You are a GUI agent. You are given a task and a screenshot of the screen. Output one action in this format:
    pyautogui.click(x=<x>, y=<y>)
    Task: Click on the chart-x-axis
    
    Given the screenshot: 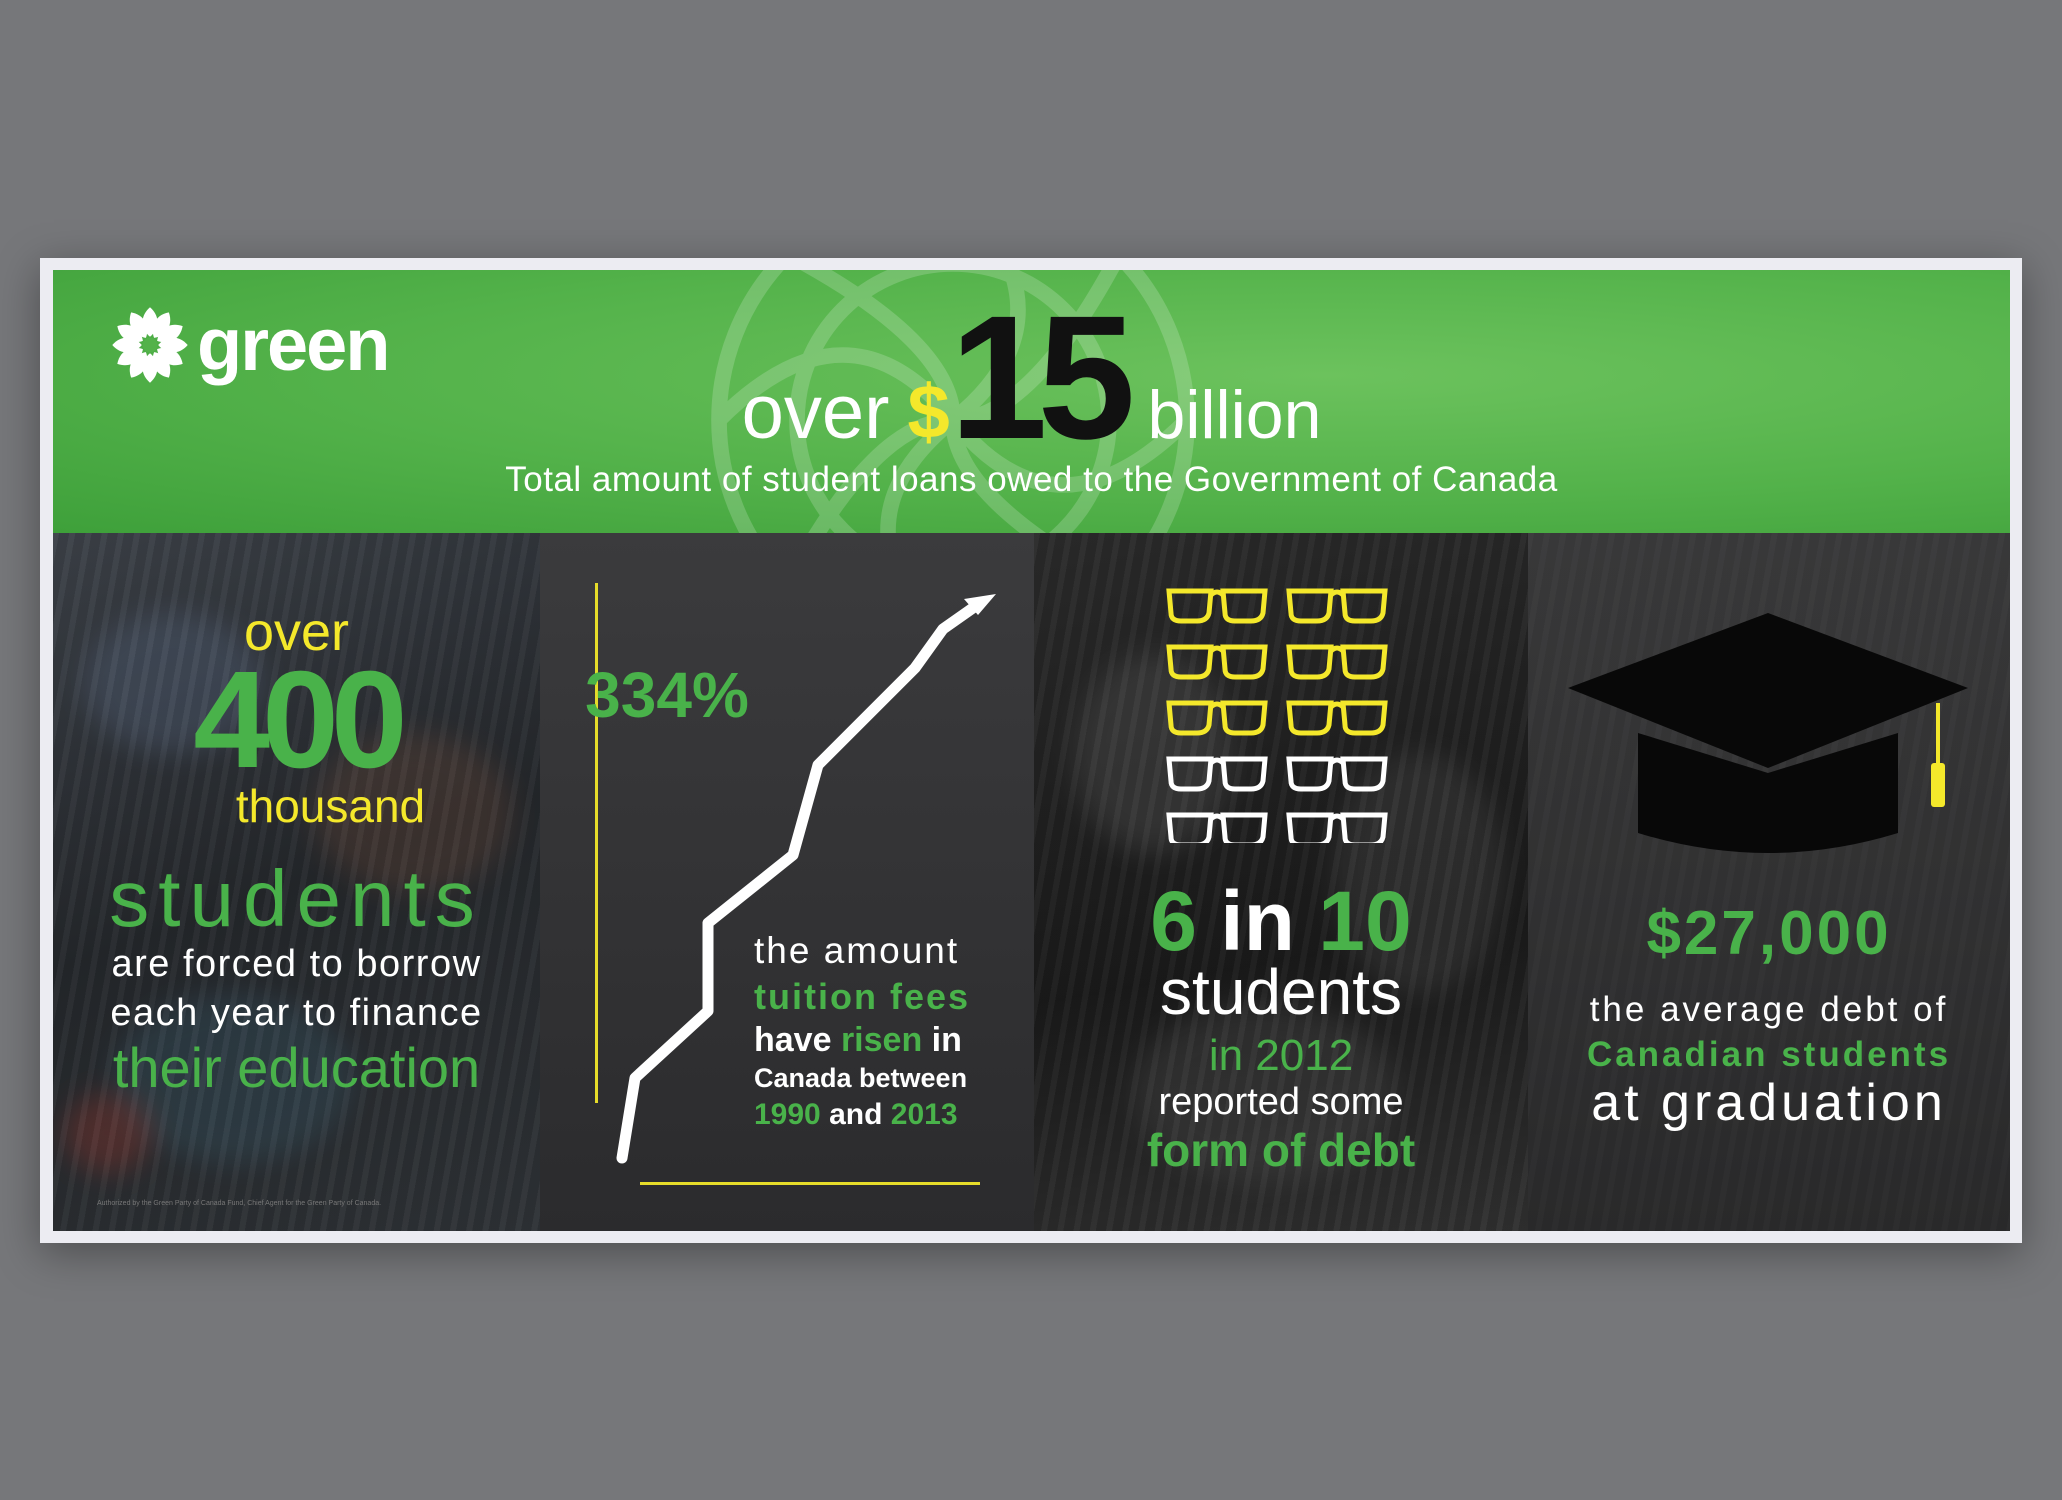 What is the action you would take?
    pyautogui.click(x=810, y=1183)
    